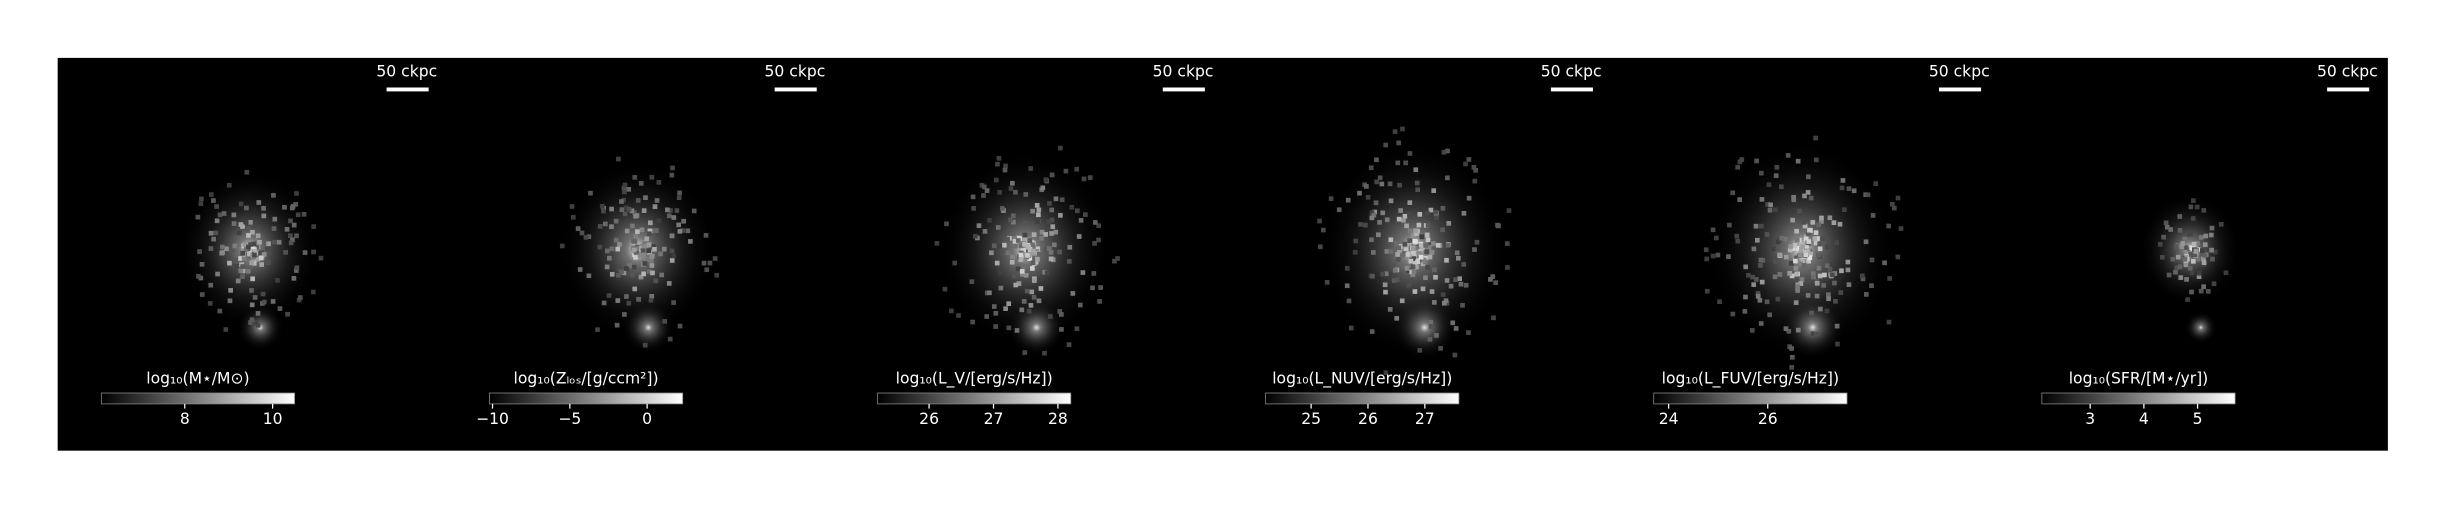 This screenshot has height=507, width=2444. I want to click on scale-bar, so click(1571, 89).